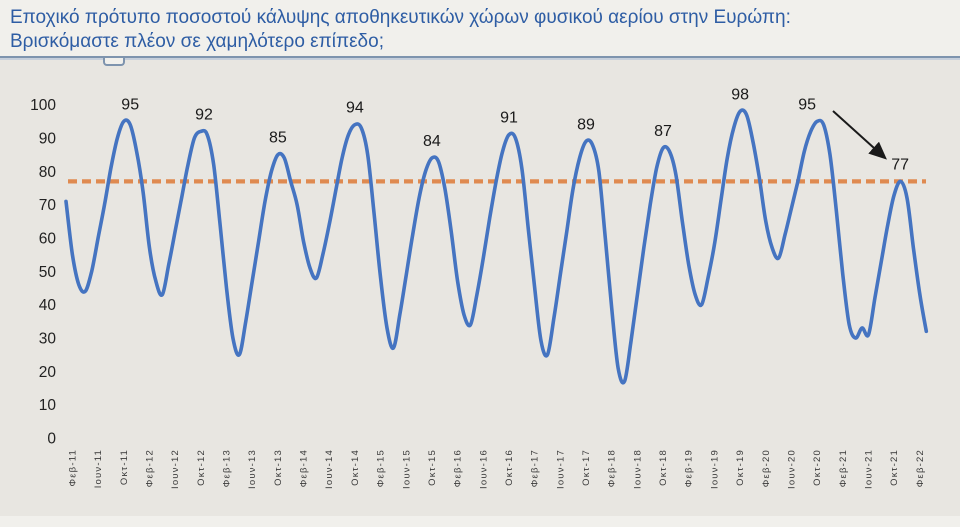  What do you see at coordinates (480, 521) in the screenshot?
I see `bottom-margin-strip` at bounding box center [480, 521].